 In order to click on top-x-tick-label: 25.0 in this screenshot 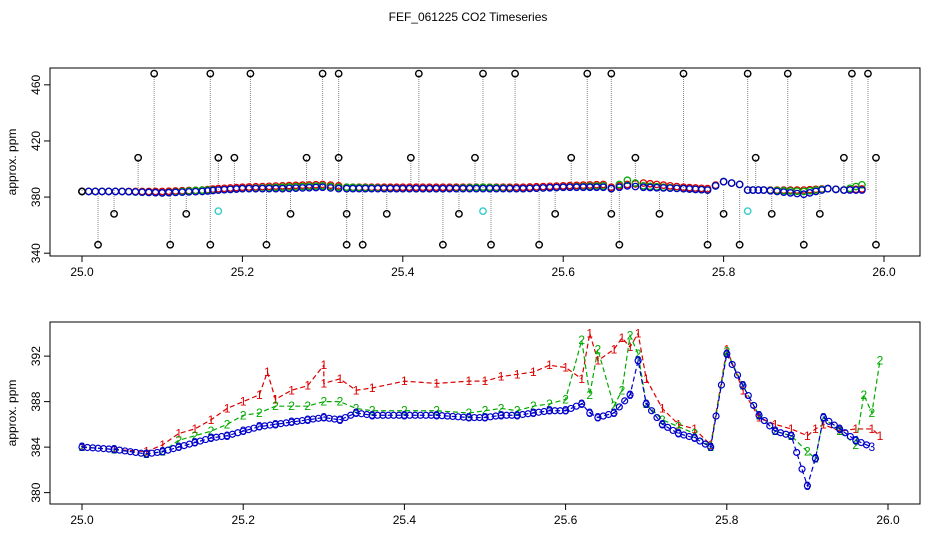, I will do `click(82, 272)`.